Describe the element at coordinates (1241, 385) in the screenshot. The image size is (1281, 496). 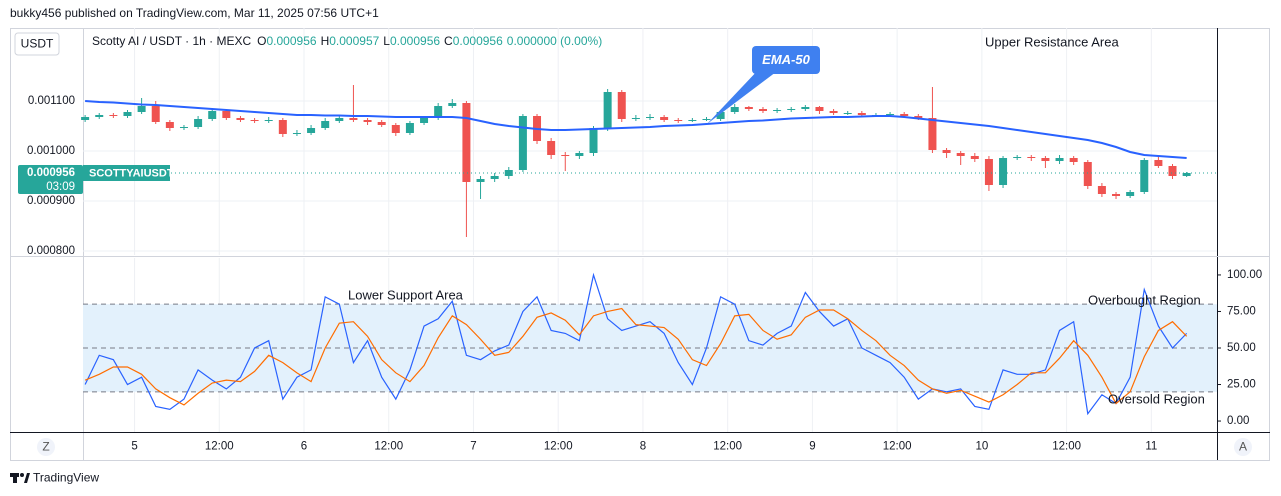
I see `y-tick-label: 25.00` at that location.